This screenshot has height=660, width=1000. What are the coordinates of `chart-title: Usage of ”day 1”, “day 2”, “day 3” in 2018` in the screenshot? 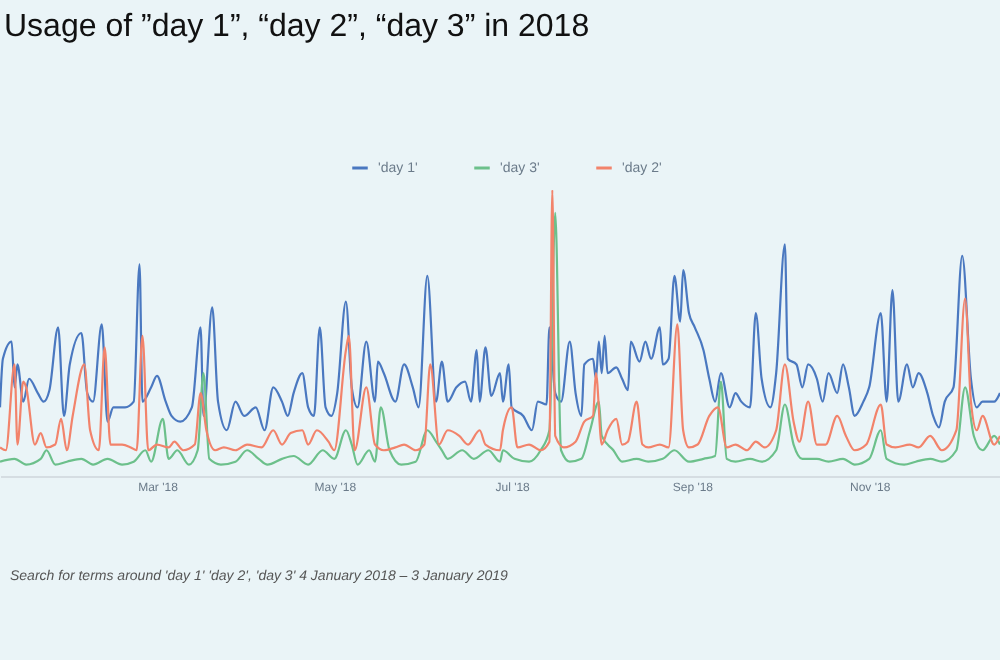 It's located at (297, 27).